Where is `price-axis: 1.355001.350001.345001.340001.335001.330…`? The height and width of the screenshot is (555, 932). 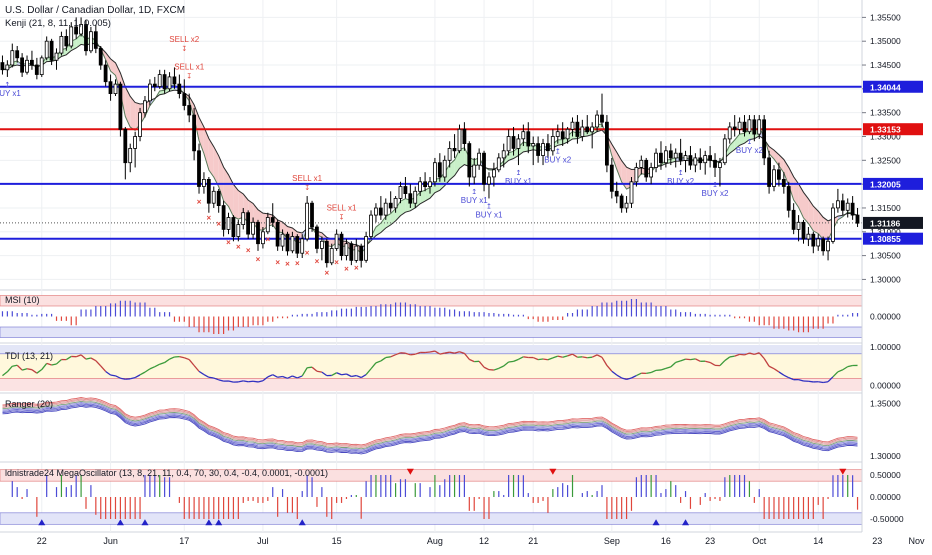
price-axis: 1.355001.350001.345001.340001.335001.330… is located at coordinates (897, 275).